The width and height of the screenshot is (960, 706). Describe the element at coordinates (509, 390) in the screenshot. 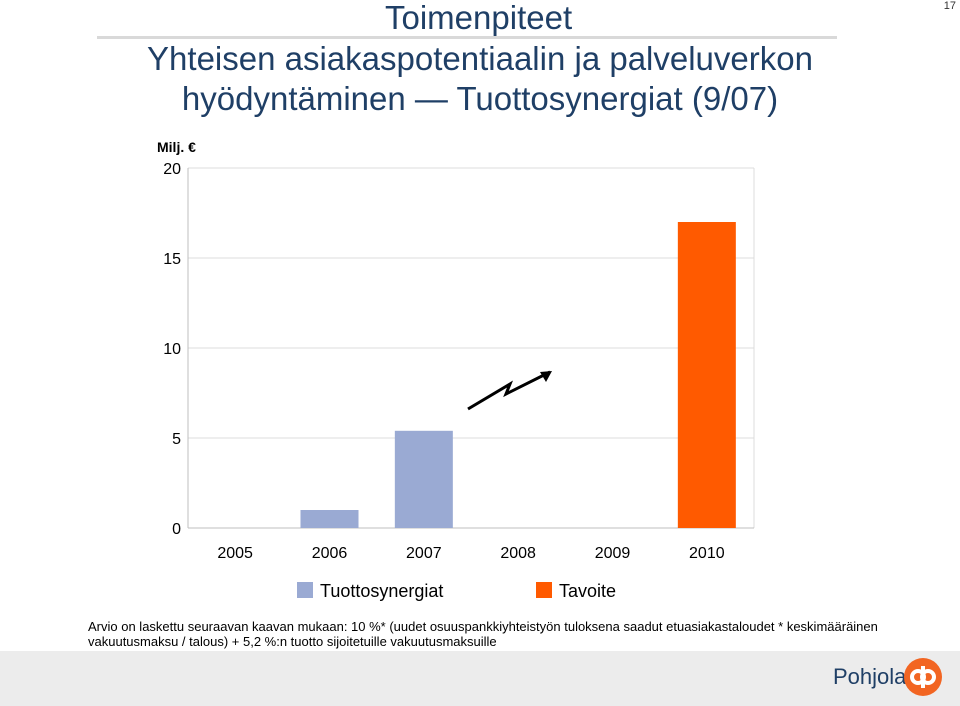

I see `trend-arrow-icon` at that location.